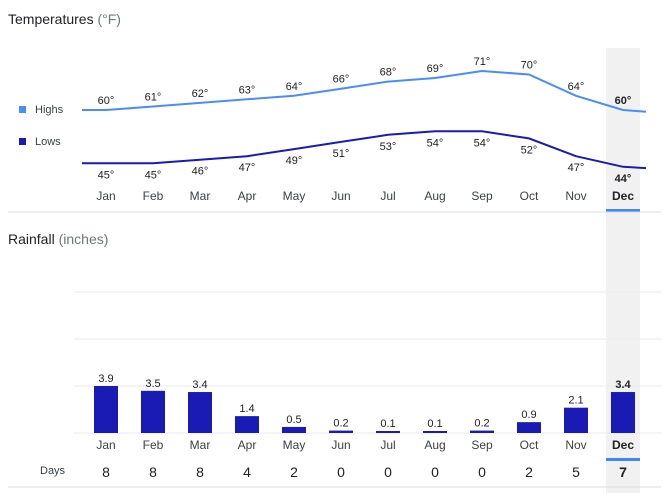  What do you see at coordinates (247, 268) in the screenshot?
I see `month-column-apr` at bounding box center [247, 268].